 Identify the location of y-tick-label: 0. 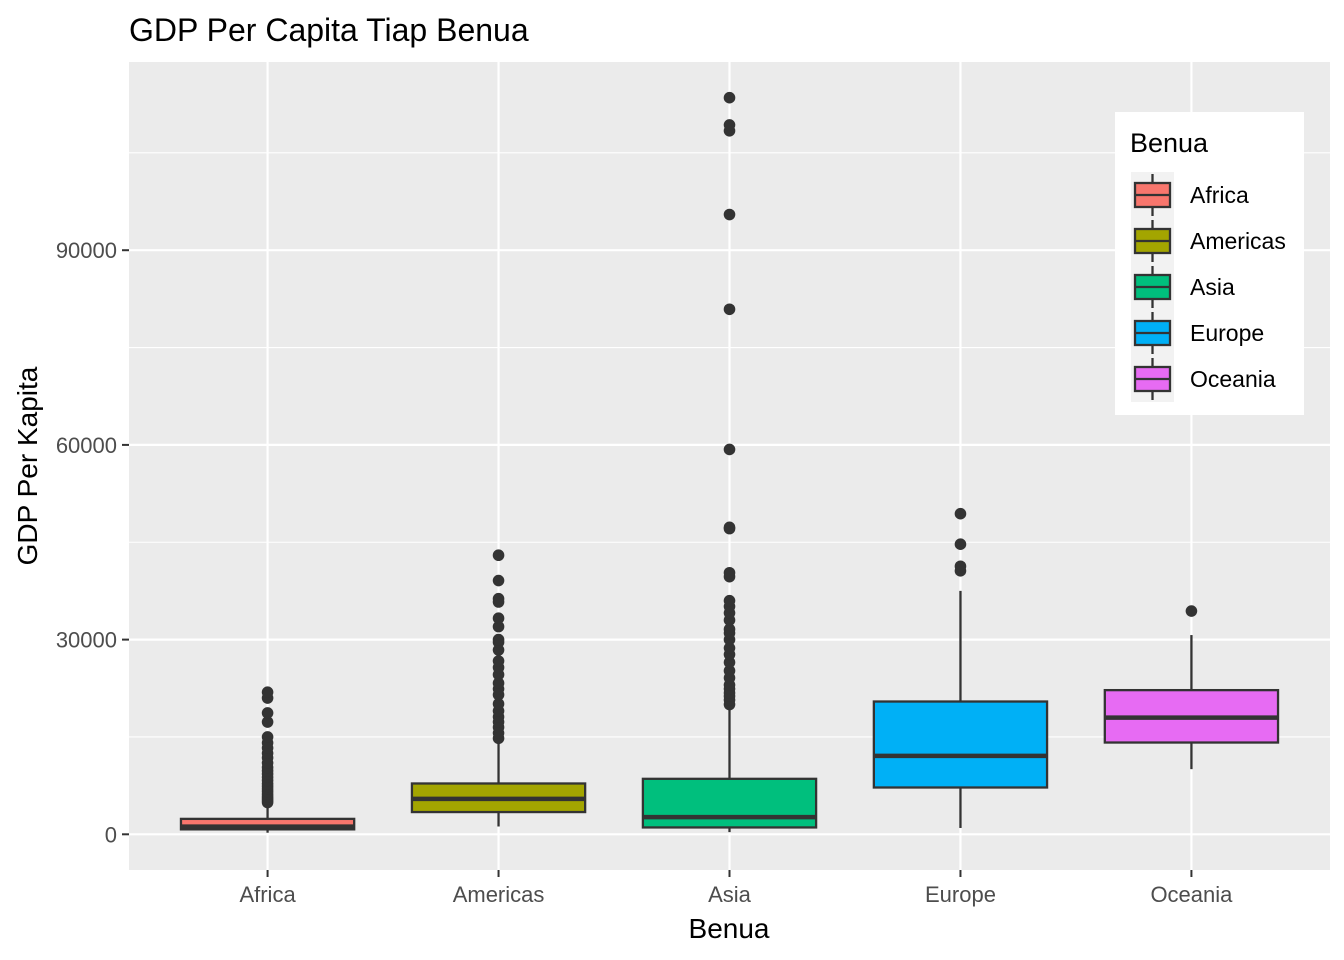
(111, 834).